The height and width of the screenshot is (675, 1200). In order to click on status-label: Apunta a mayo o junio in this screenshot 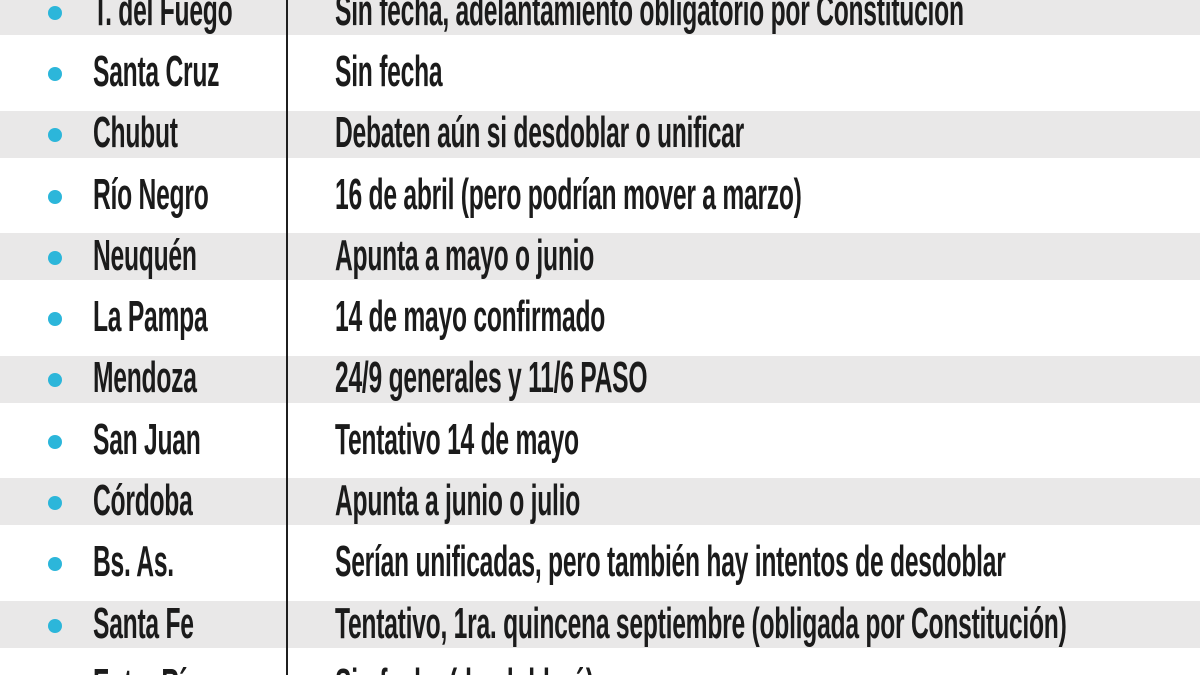, I will do `click(465, 255)`.